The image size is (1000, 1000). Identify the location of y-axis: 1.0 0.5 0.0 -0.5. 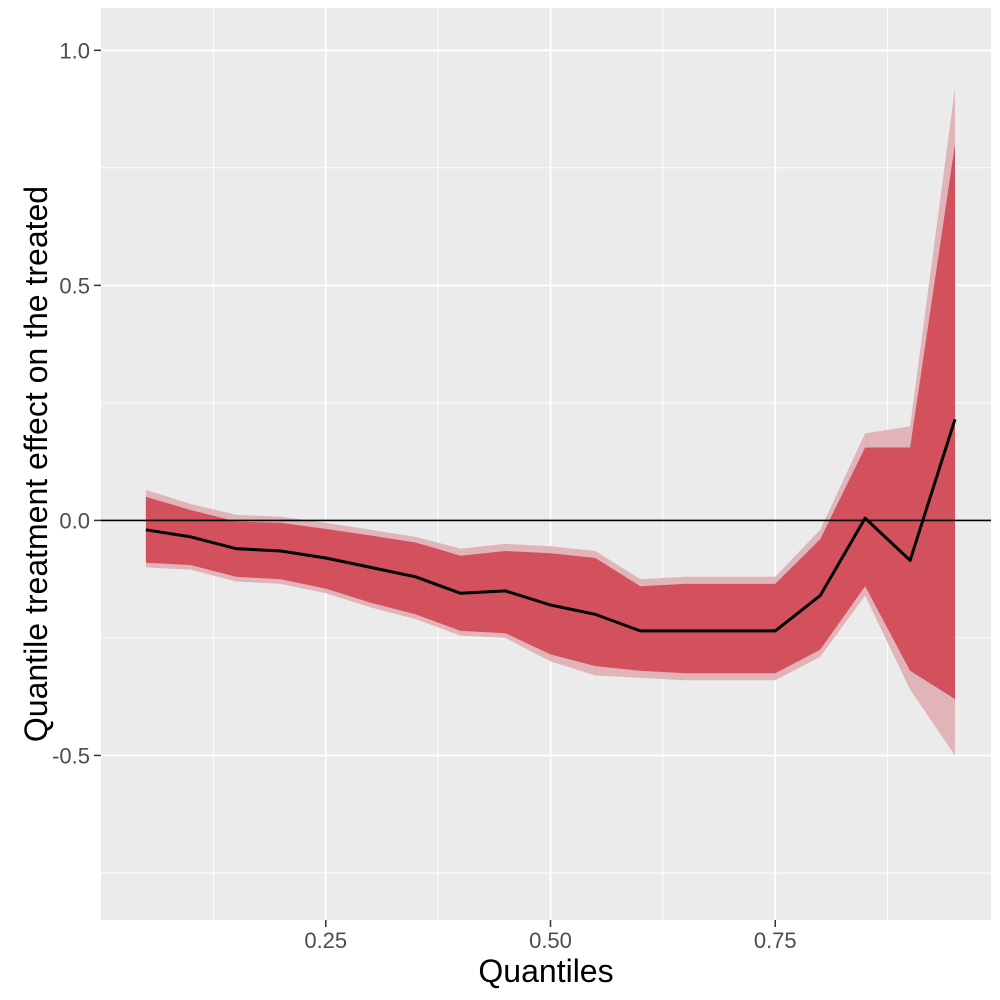
(76, 403).